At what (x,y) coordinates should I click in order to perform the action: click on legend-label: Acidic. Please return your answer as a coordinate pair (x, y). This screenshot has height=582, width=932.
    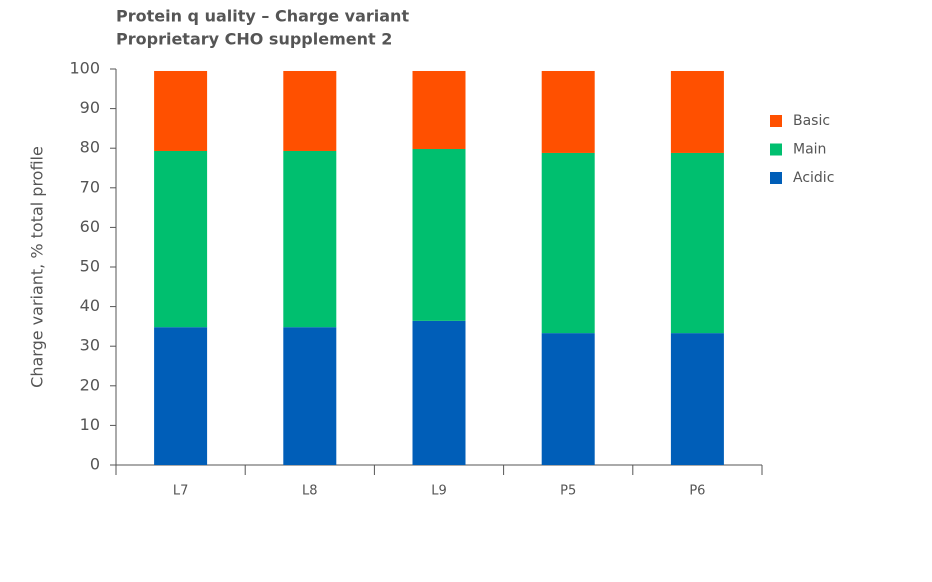
    Looking at the image, I should click on (813, 178).